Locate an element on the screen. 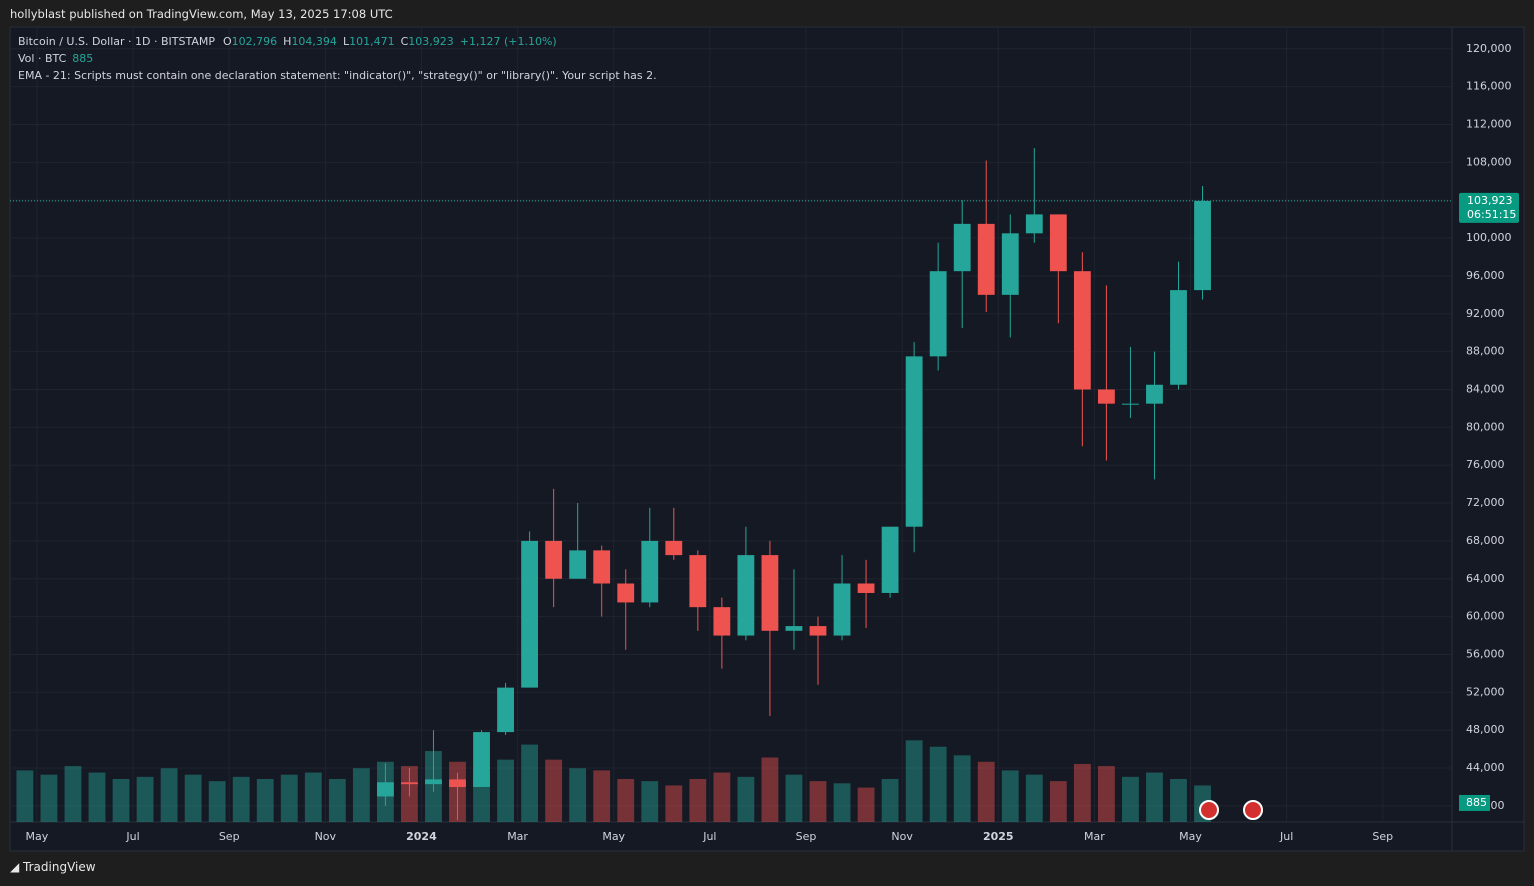 The image size is (1534, 886). ohlc-key: C is located at coordinates (405, 41).